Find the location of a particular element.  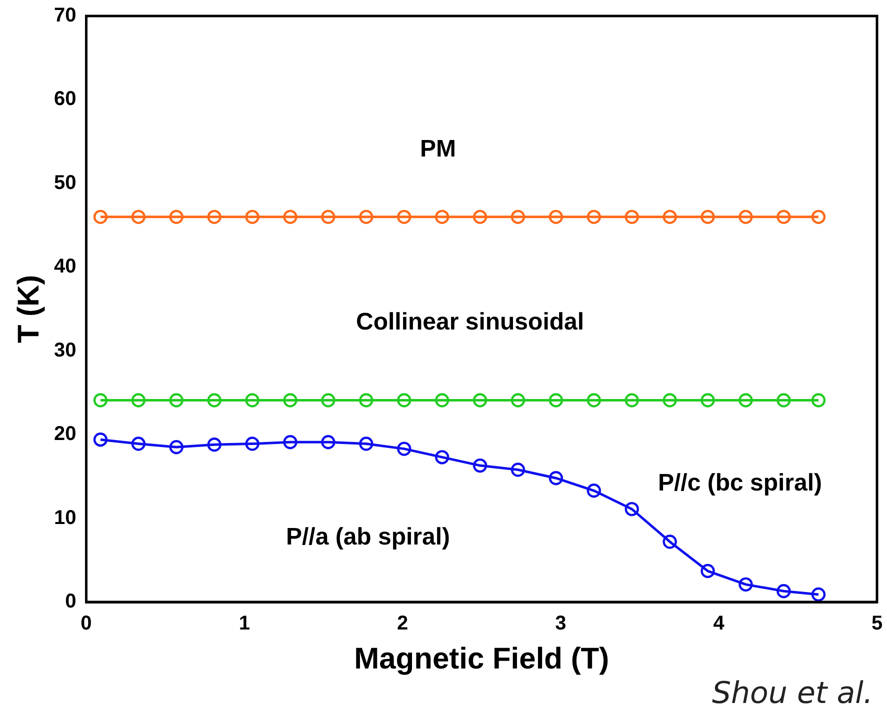

x-tick-label: 0 is located at coordinates (86, 623).